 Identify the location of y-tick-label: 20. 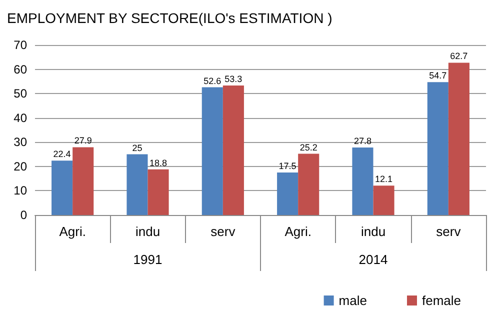
(21, 166).